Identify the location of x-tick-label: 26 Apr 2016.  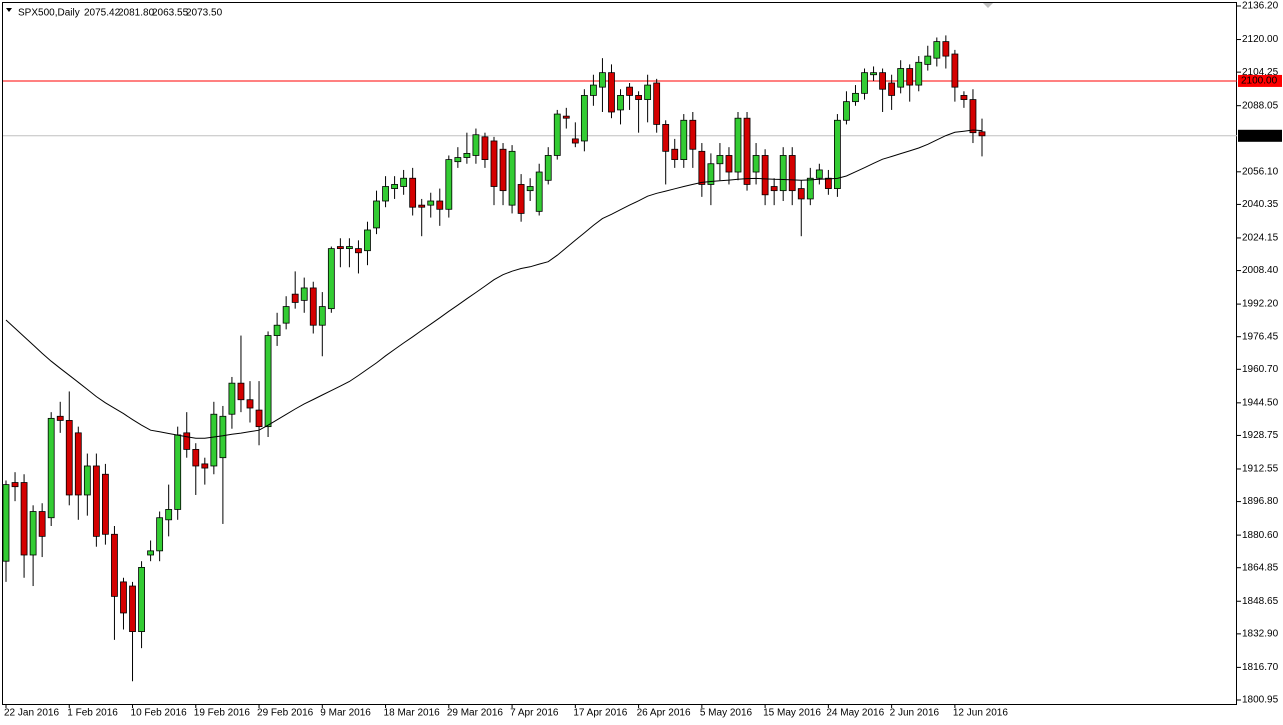
(664, 713).